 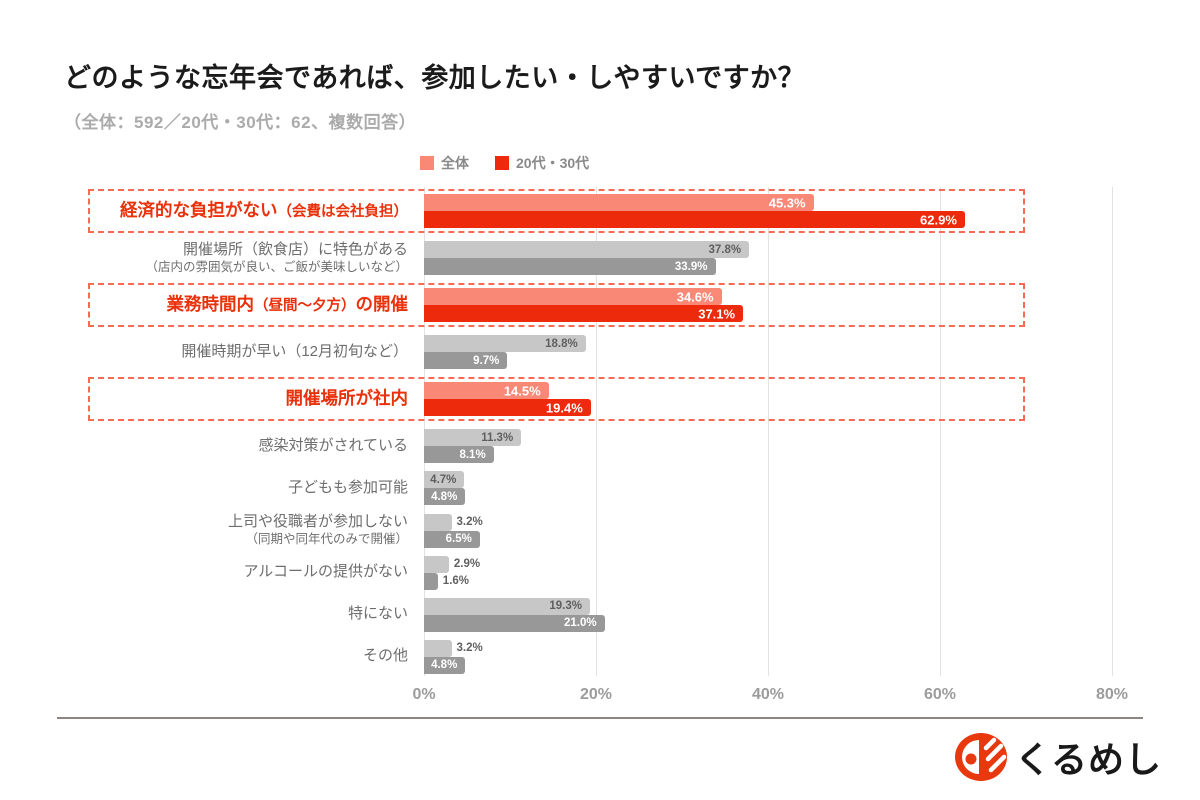 I want to click on row-label: 特にない, so click(x=244, y=614).